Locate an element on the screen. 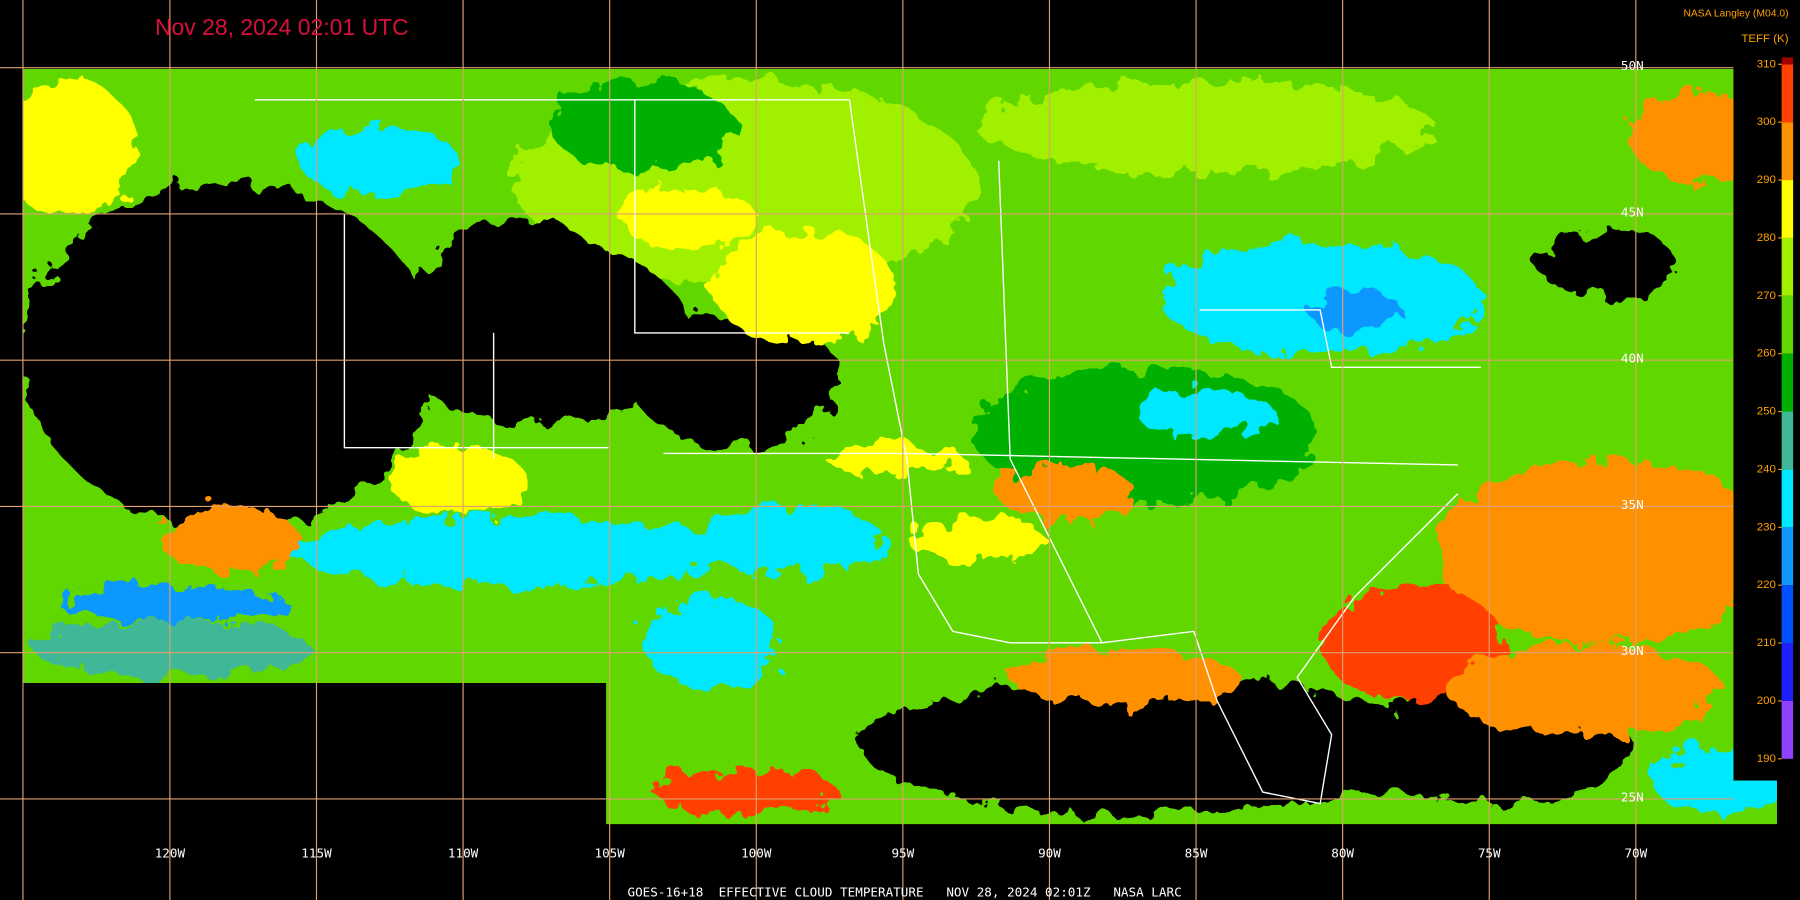 This screenshot has height=900, width=1800. latitude-label: 30N is located at coordinates (1632, 650).